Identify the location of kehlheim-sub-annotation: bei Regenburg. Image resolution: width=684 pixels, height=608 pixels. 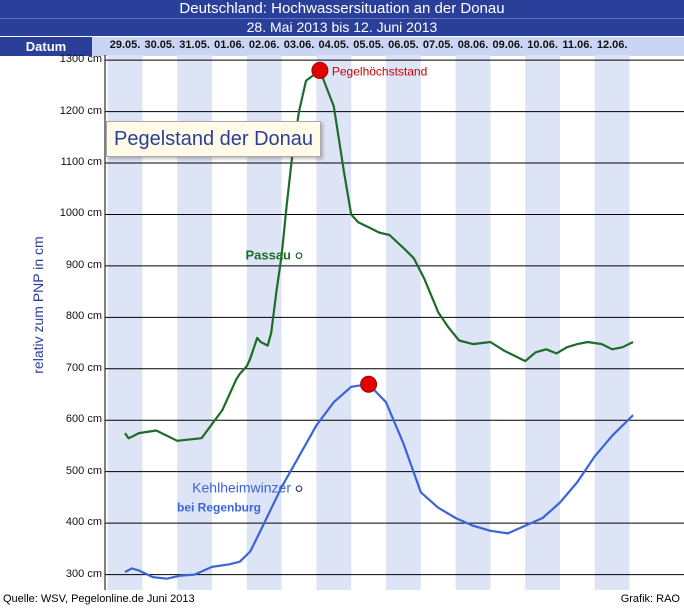
(219, 508).